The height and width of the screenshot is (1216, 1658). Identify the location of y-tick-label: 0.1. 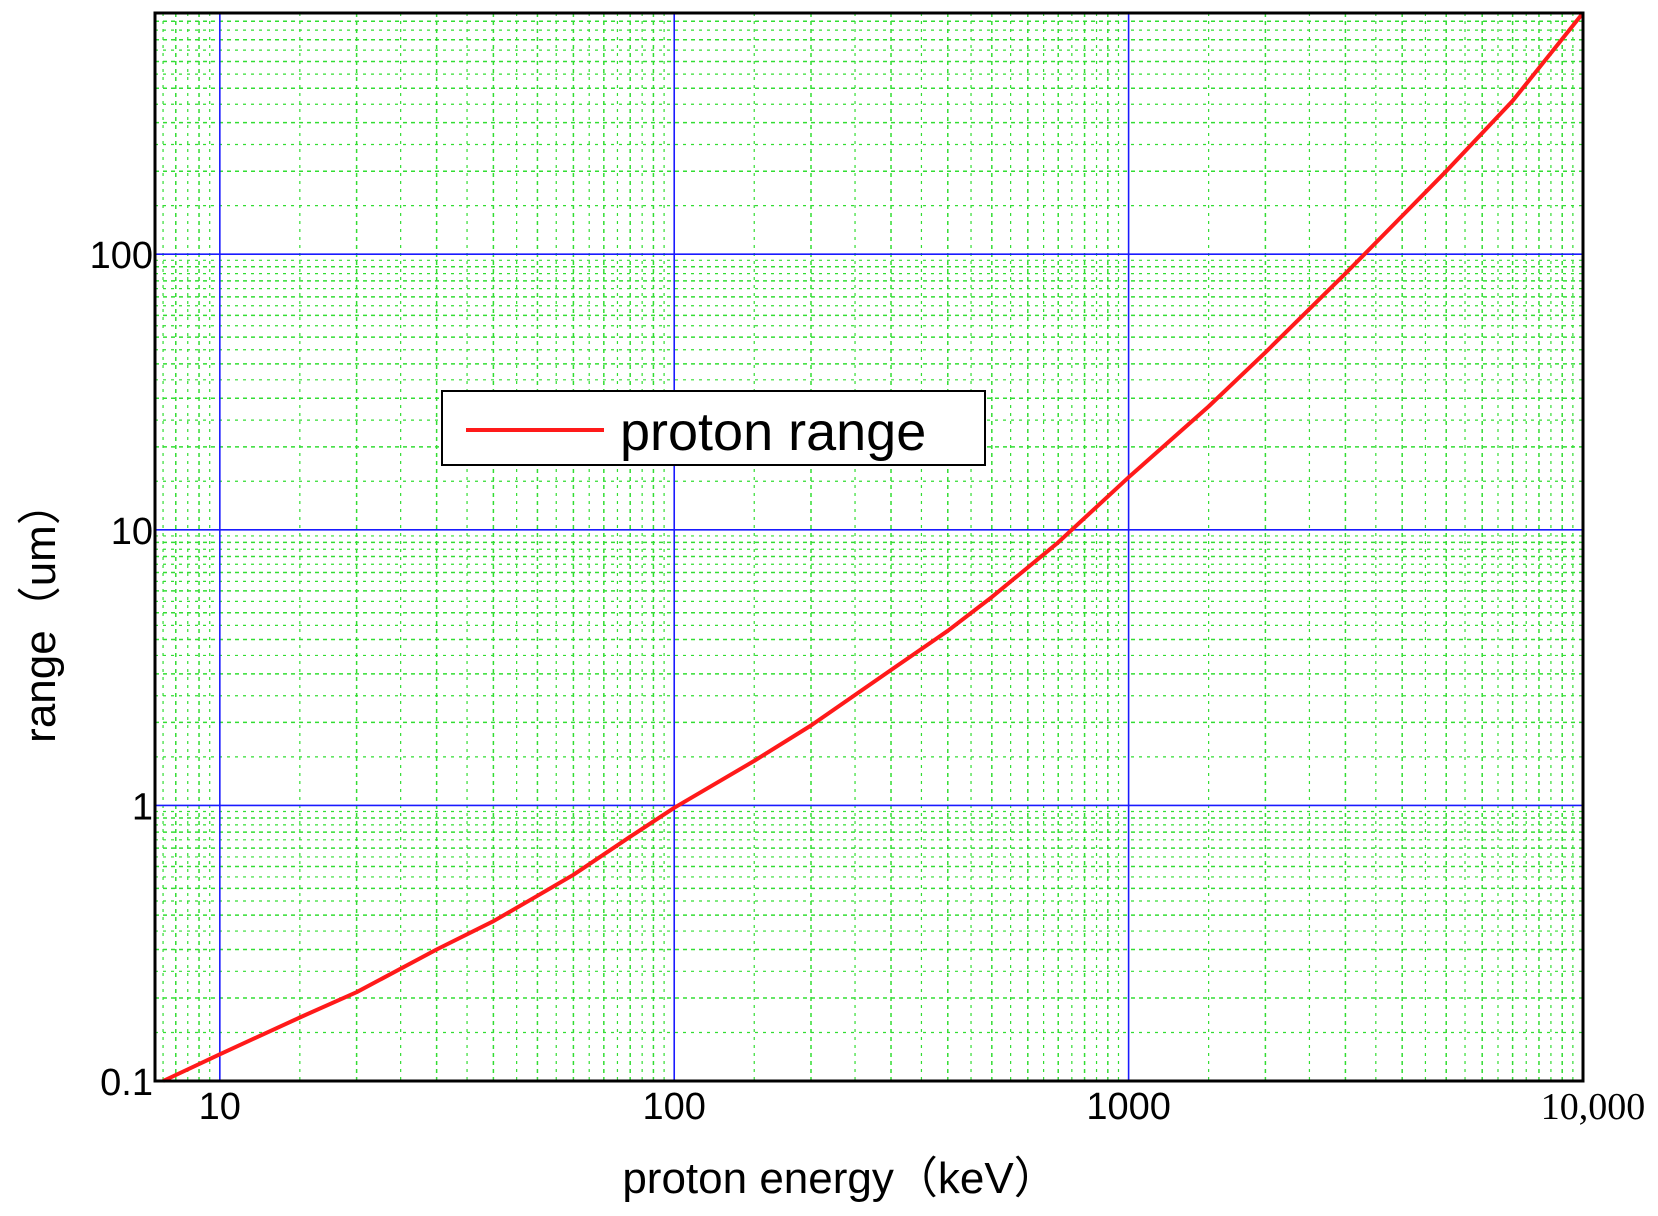
(126, 1083).